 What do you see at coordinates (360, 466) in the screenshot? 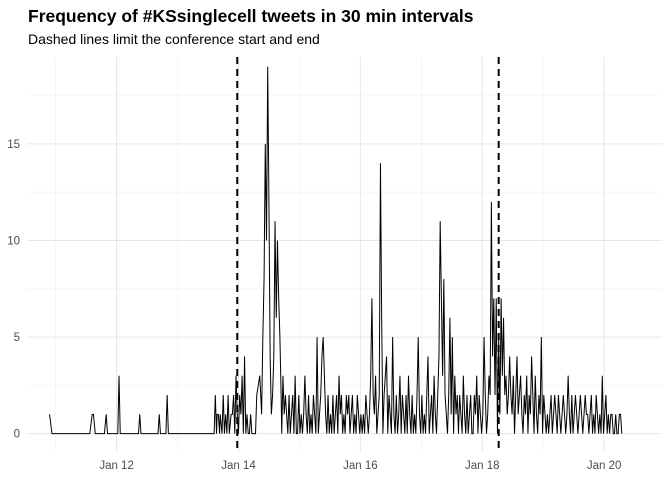
I see `x-tick-label: Jan 16` at bounding box center [360, 466].